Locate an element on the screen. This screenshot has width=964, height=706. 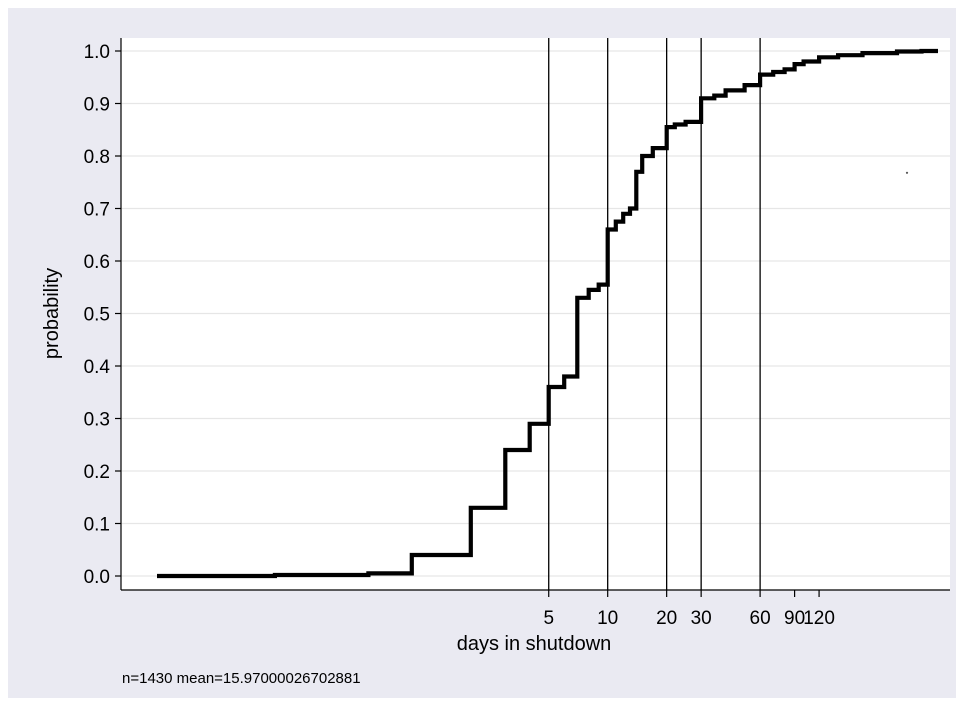
stray-dot is located at coordinates (907, 172).